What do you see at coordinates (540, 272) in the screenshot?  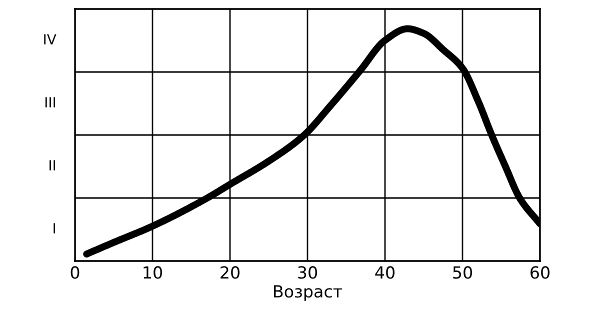 I see `x-tick-label: 60` at bounding box center [540, 272].